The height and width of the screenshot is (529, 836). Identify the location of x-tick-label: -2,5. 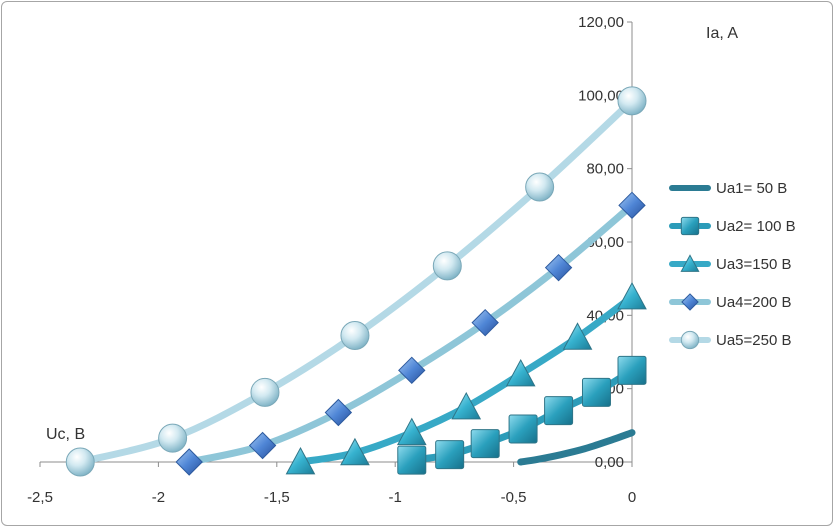
(40, 497).